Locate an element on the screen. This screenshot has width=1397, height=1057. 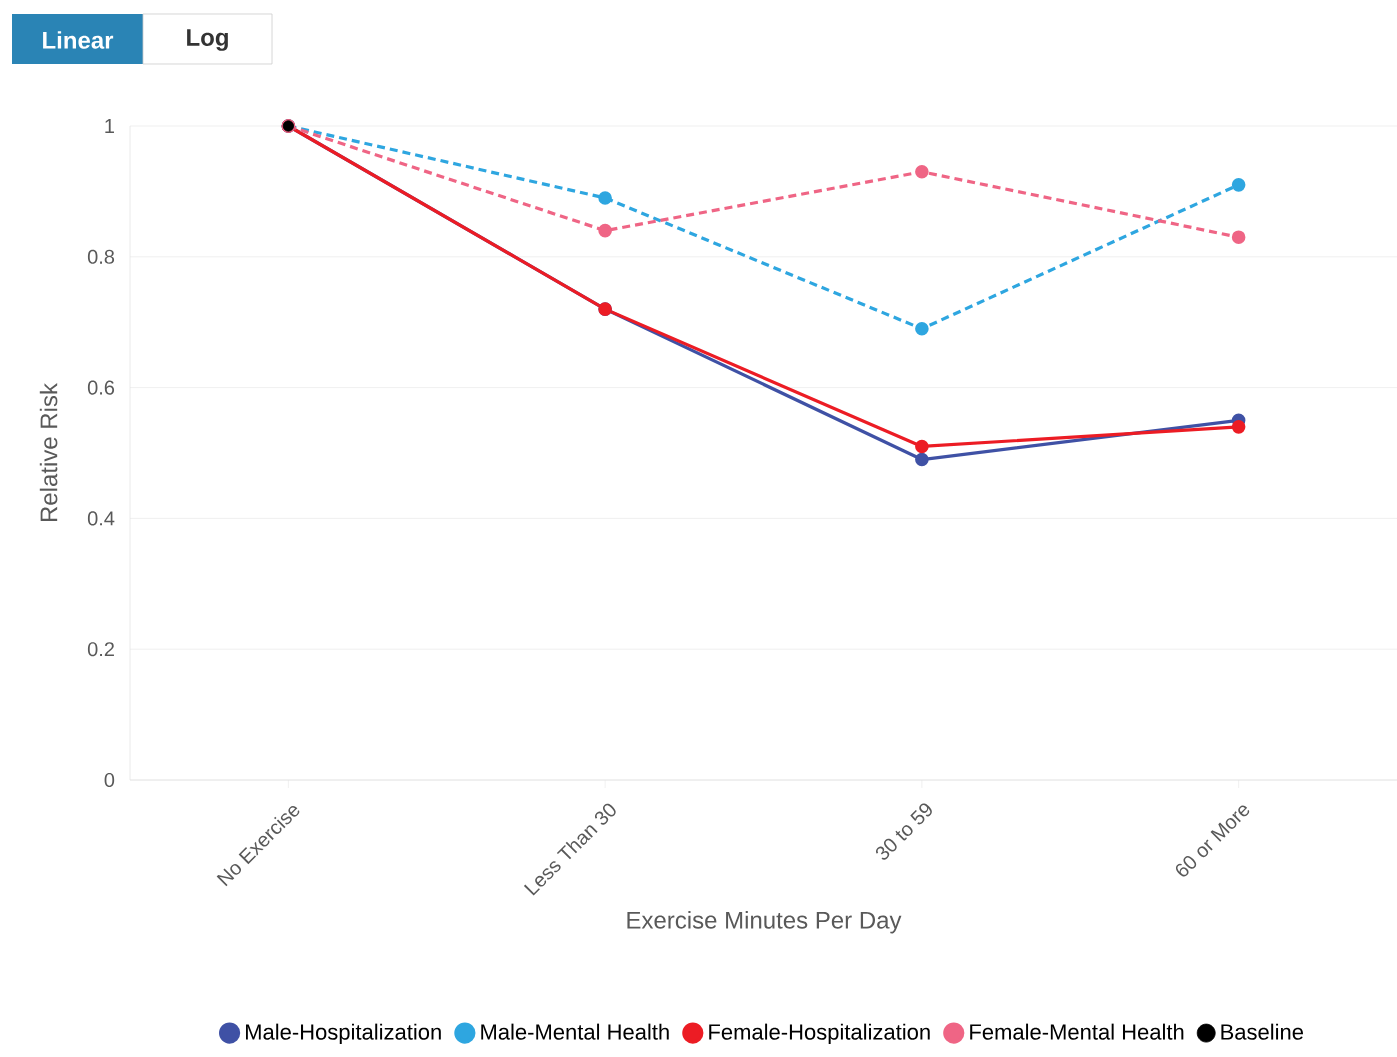
y-axis-title: Relative Risk is located at coordinates (48, 452).